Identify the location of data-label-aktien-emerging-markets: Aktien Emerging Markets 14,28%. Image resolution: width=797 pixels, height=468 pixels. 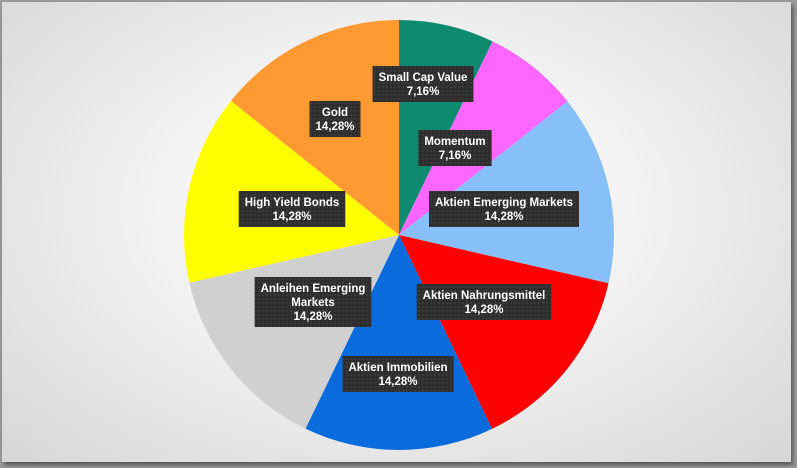
(504, 209).